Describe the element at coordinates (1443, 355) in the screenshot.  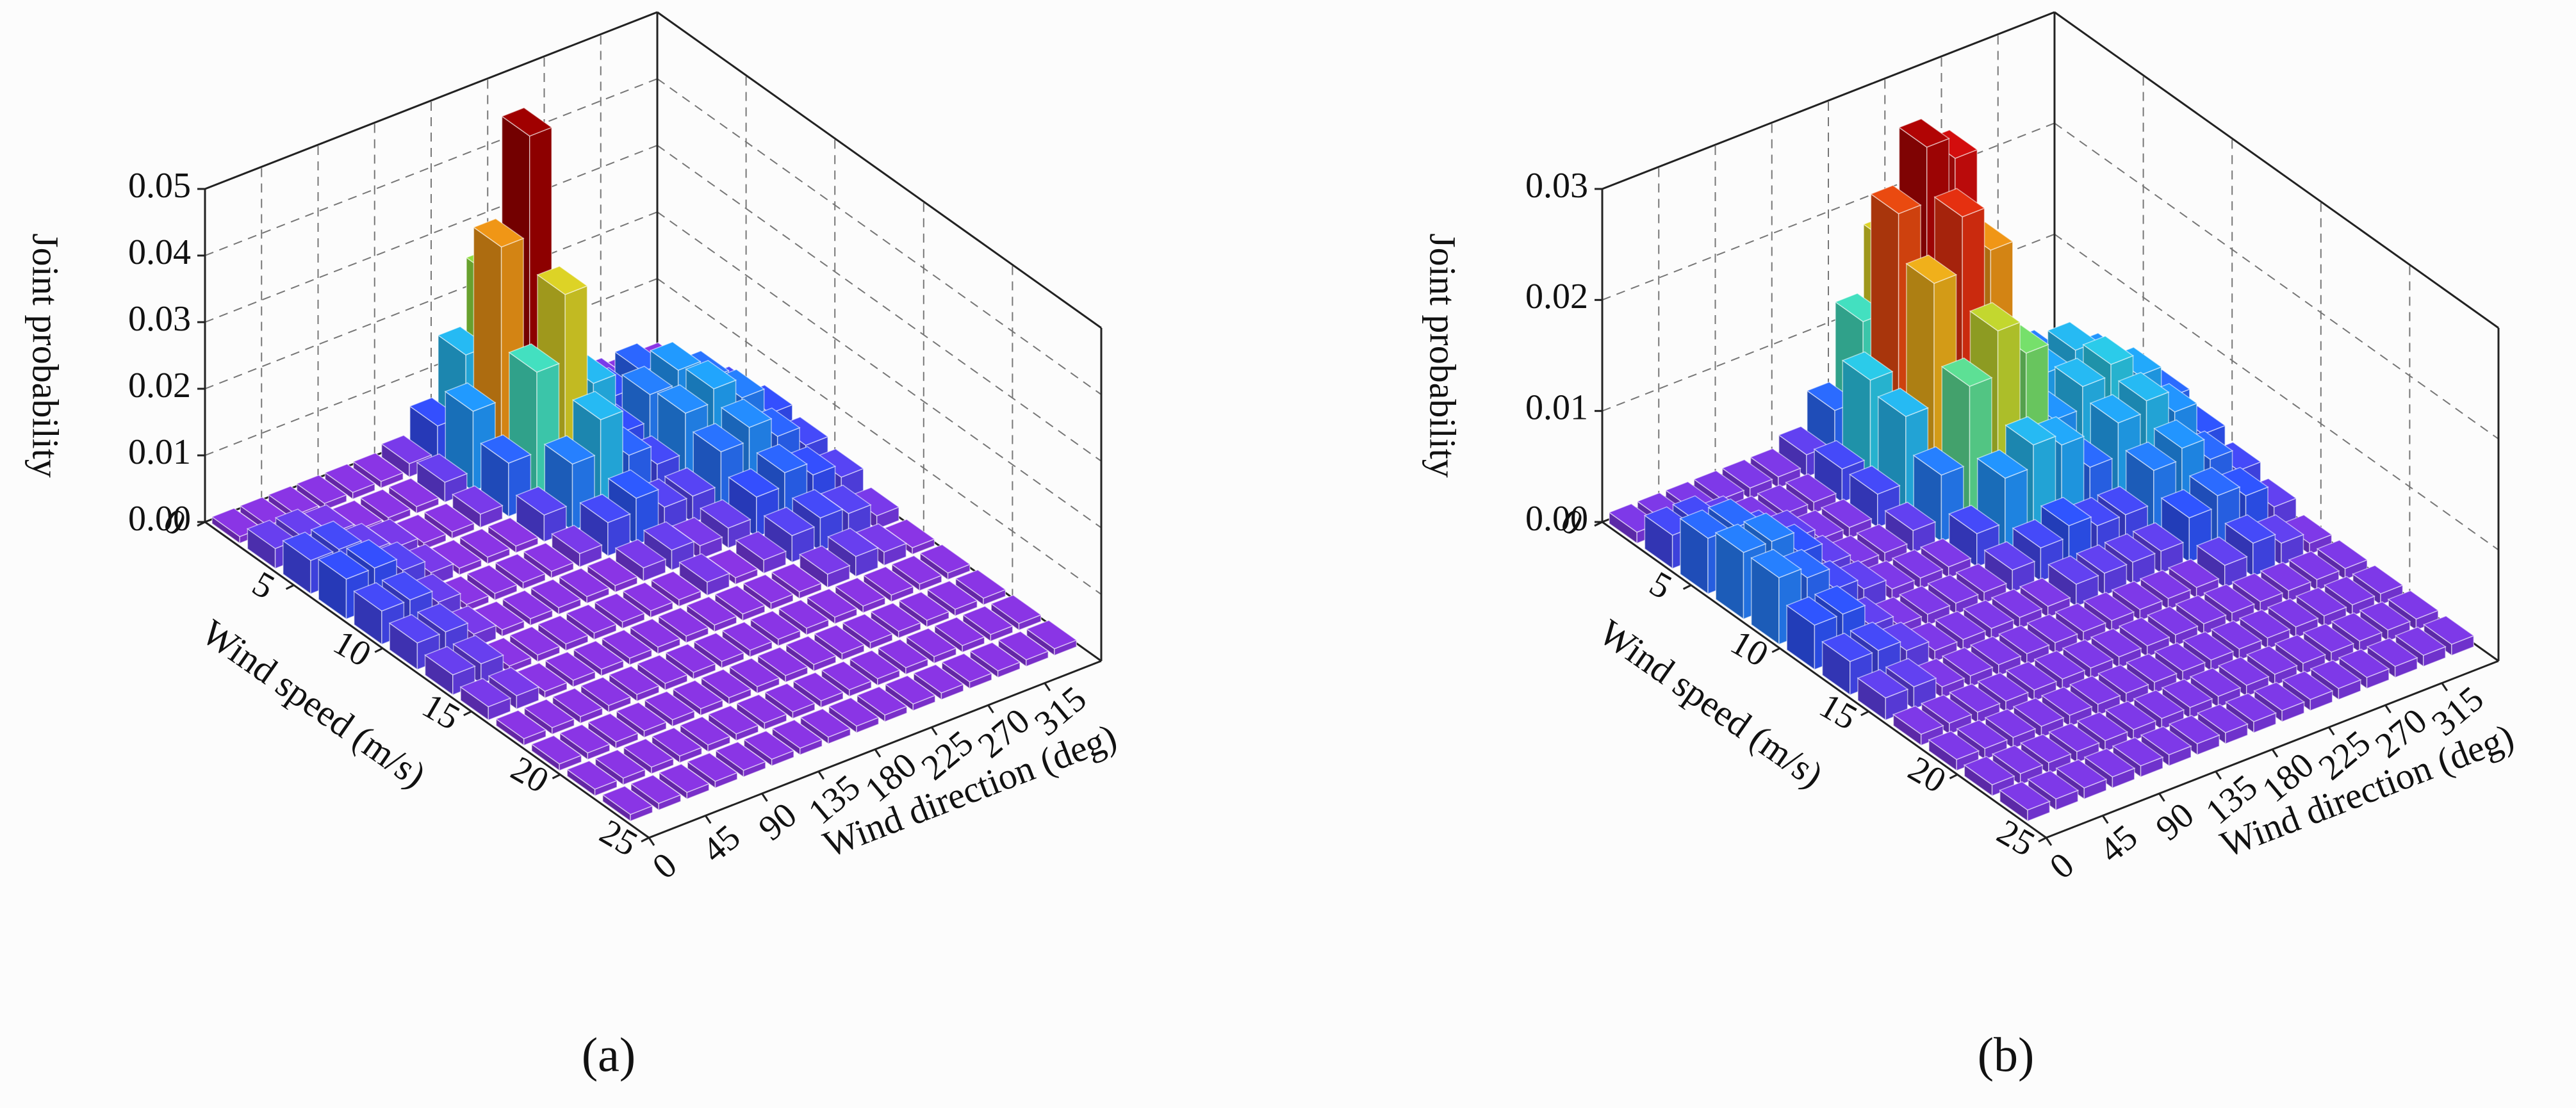
I see `z-axis-title: Joint probability` at that location.